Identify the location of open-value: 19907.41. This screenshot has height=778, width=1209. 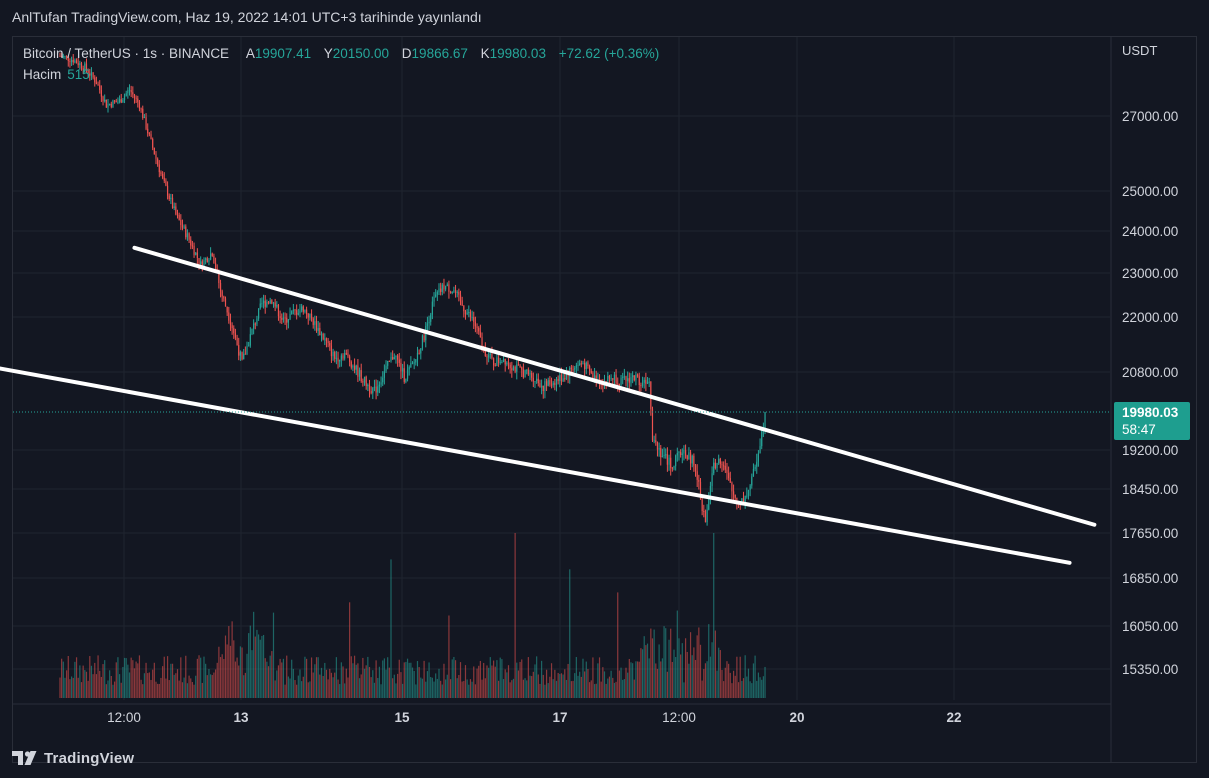
(283, 53).